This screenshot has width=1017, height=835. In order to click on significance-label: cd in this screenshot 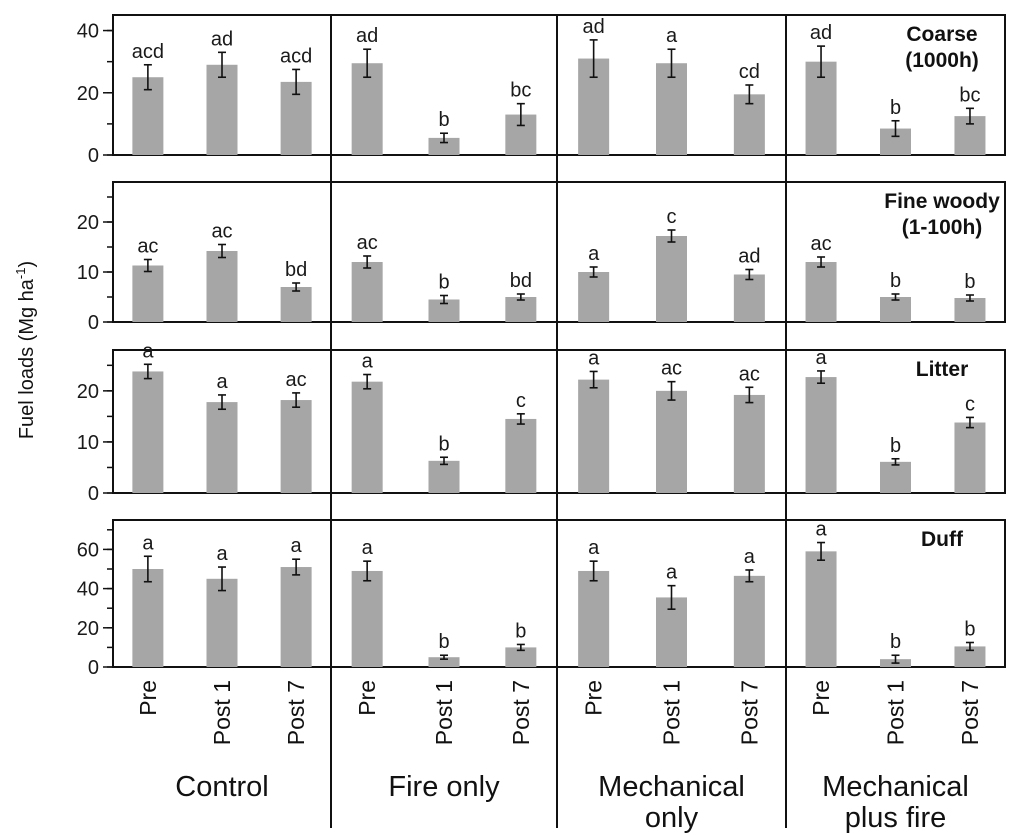, I will do `click(749, 72)`.